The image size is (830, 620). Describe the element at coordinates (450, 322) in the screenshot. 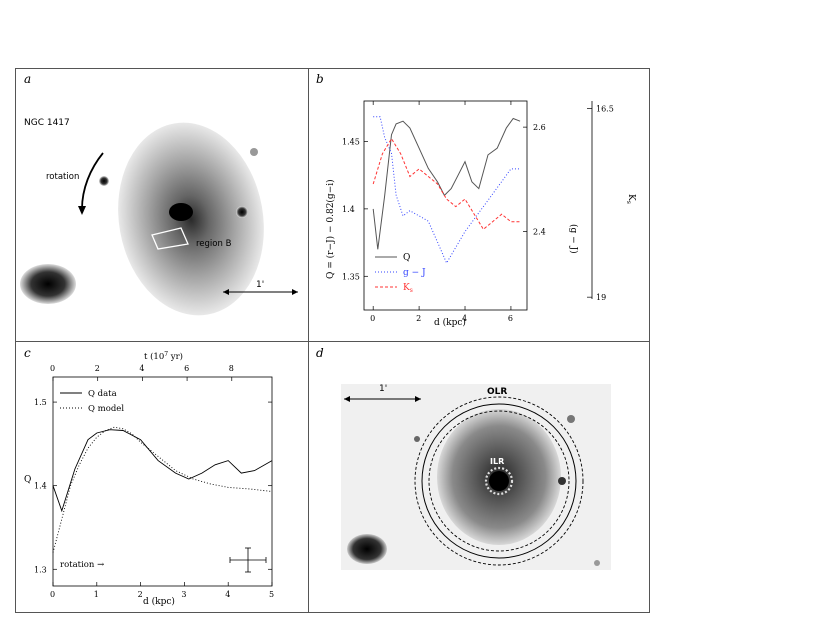

I see `b-xlabel: d (kpc)` at that location.